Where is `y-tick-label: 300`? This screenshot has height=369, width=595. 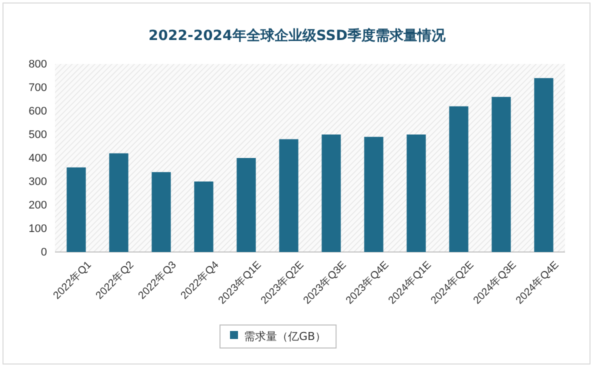
y-tick-label: 300 is located at coordinates (37, 182).